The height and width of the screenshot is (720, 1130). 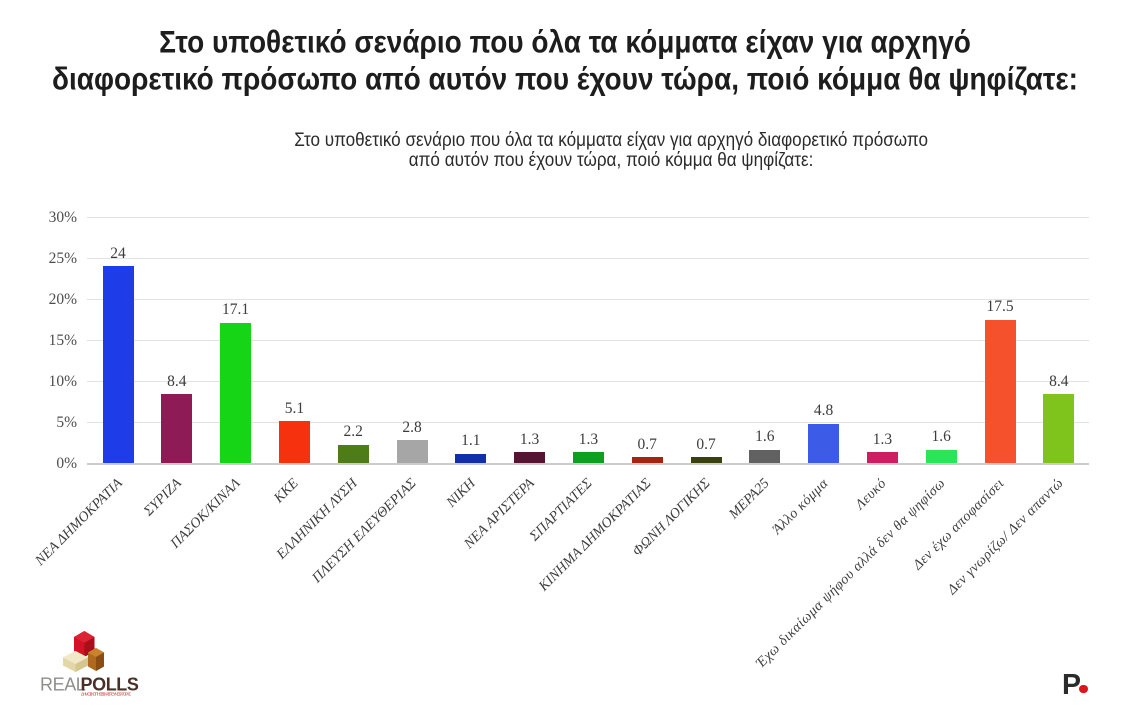 I want to click on svg-text: REAL, so click(x=63, y=685).